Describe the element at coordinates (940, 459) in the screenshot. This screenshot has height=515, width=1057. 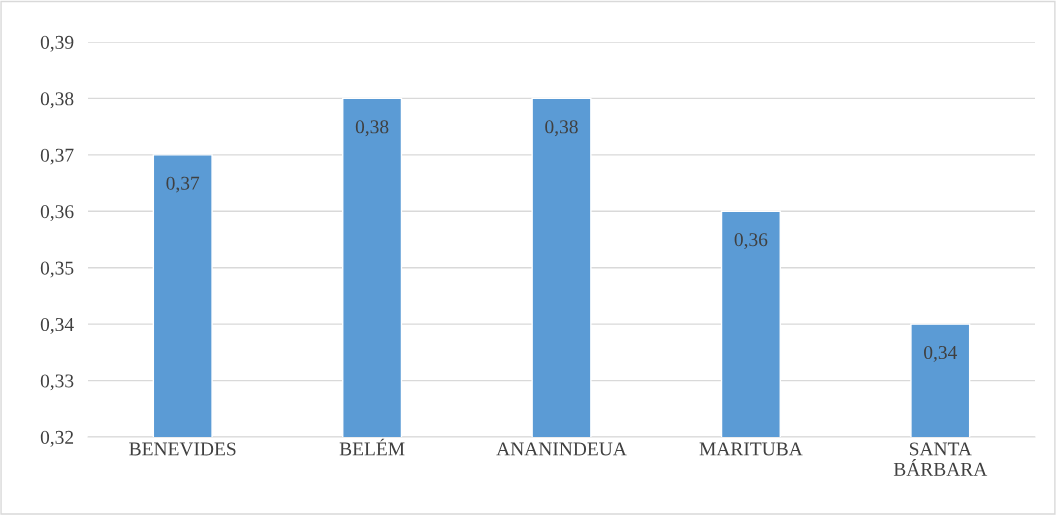
I see `x-tick-label: SANTA BÁRBARA` at that location.